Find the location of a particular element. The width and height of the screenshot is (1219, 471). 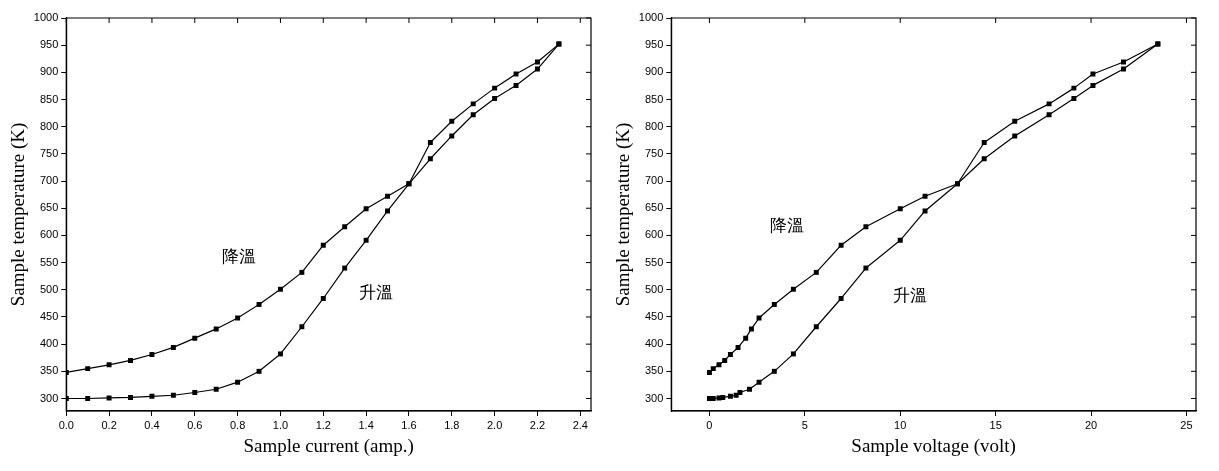

x-tick-label: 2.0 is located at coordinates (494, 424).